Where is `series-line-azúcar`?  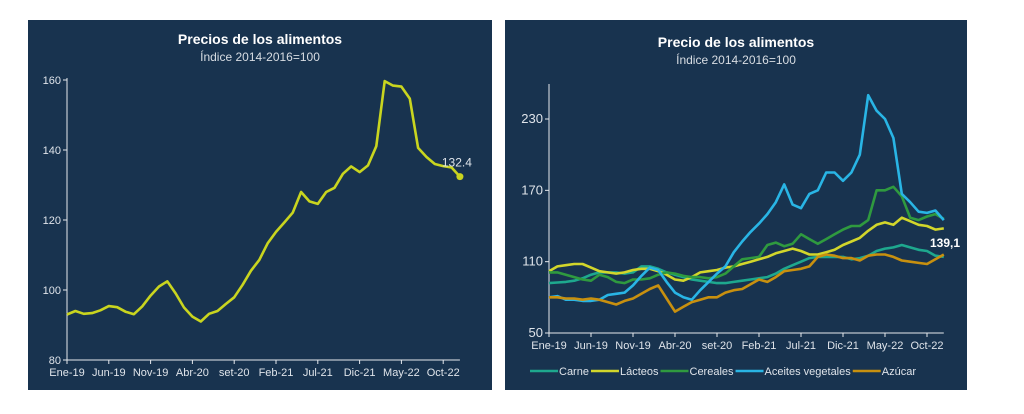
series-line-azúcar is located at coordinates (747, 283).